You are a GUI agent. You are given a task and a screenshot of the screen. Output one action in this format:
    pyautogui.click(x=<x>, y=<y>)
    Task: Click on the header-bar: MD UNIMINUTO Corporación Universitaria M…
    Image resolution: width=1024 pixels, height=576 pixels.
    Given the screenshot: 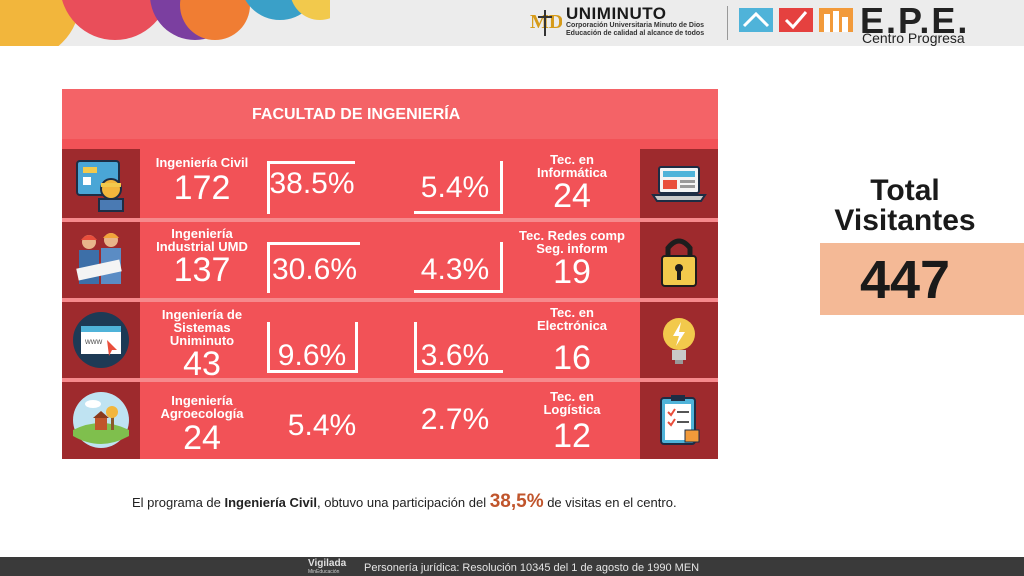 What is the action you would take?
    pyautogui.click(x=512, y=23)
    